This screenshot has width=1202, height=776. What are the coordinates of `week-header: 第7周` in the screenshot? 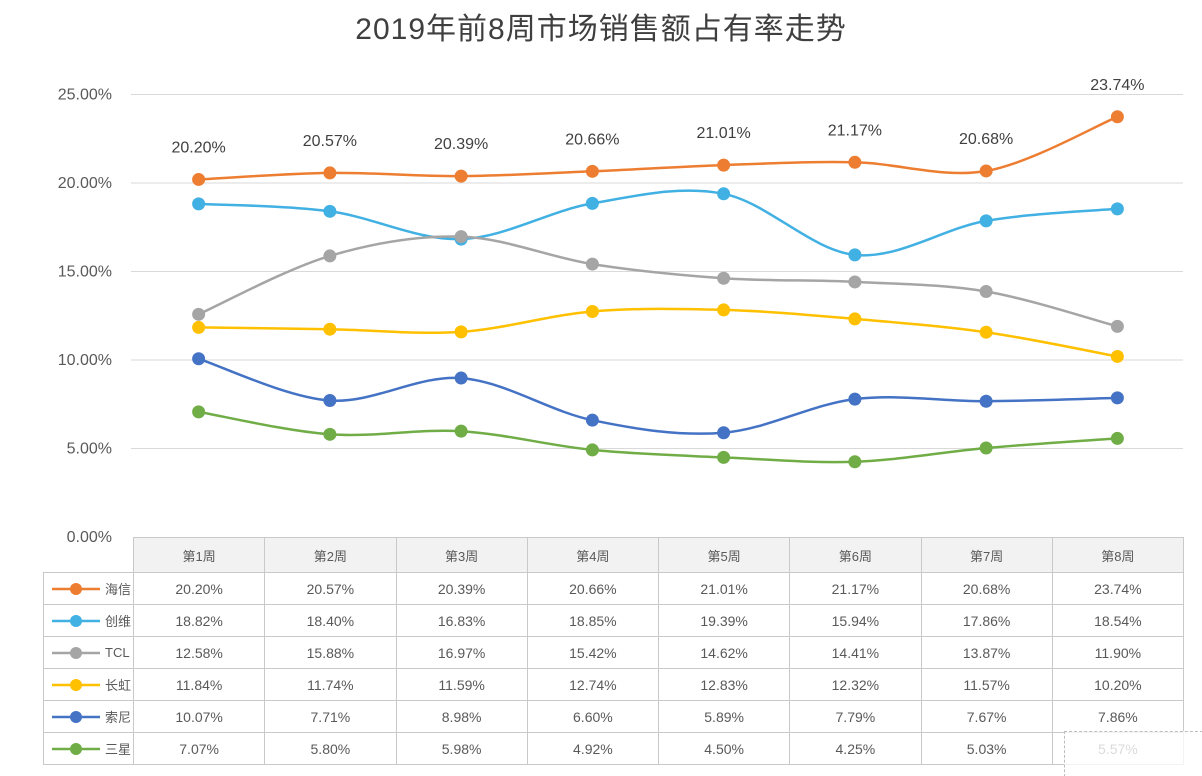 It's located at (986, 555).